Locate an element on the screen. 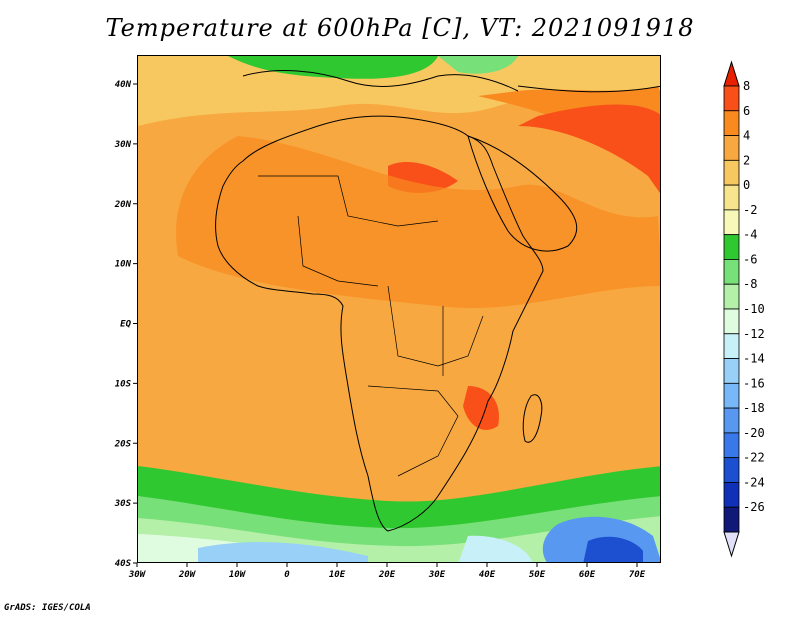 This screenshot has width=800, height=618. lon-tick-label: 60E is located at coordinates (587, 575).